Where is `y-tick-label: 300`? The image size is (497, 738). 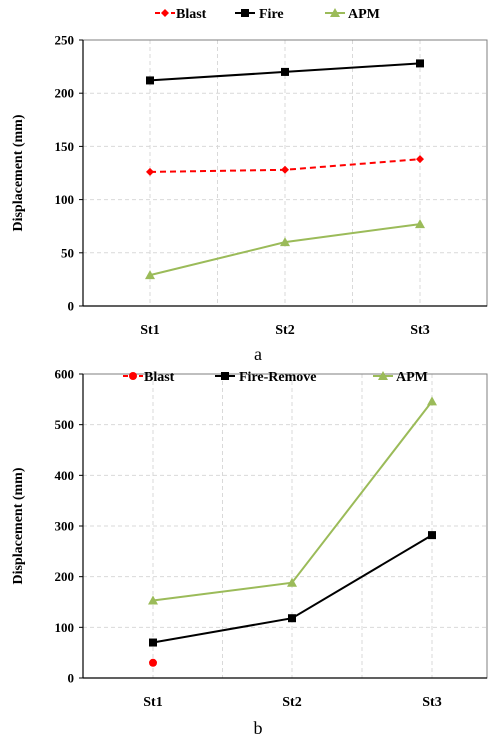 y-tick-label: 300 is located at coordinates (65, 526).